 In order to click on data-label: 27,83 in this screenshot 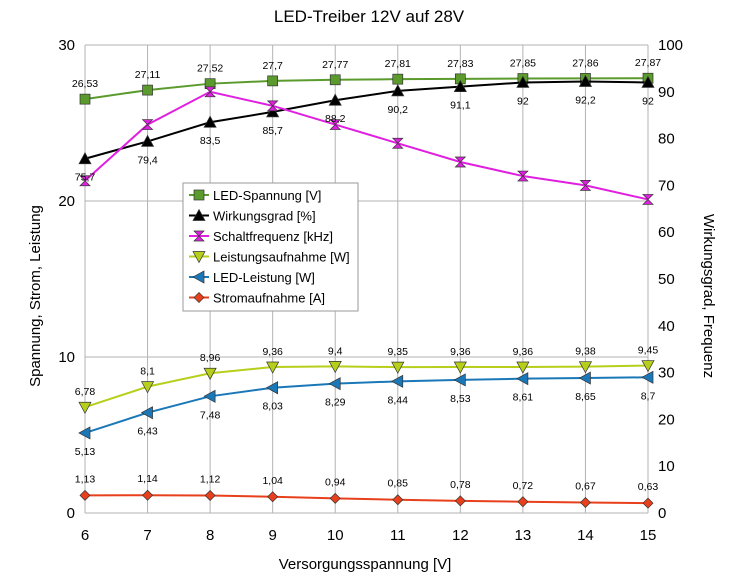, I will do `click(460, 64)`.